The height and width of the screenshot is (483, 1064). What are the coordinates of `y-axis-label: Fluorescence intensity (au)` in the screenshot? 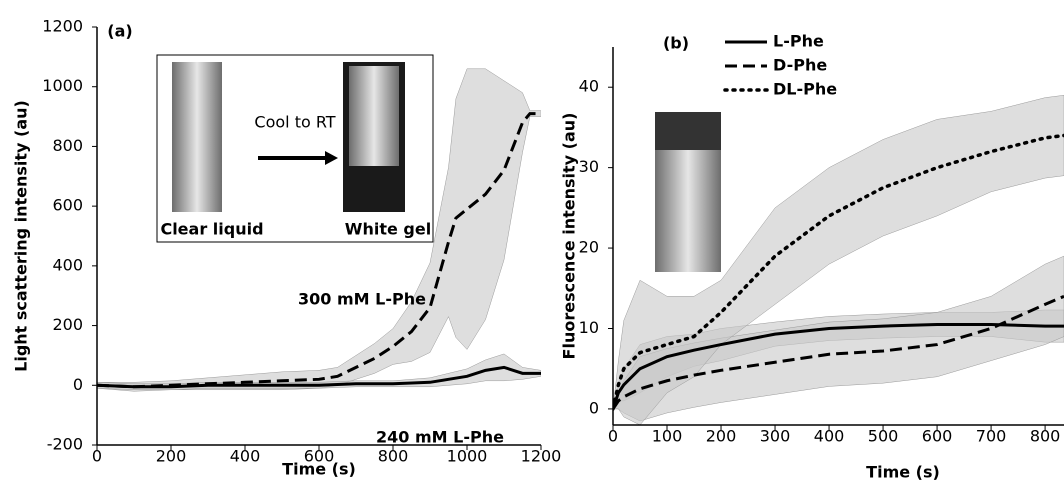 It's located at (569, 236).